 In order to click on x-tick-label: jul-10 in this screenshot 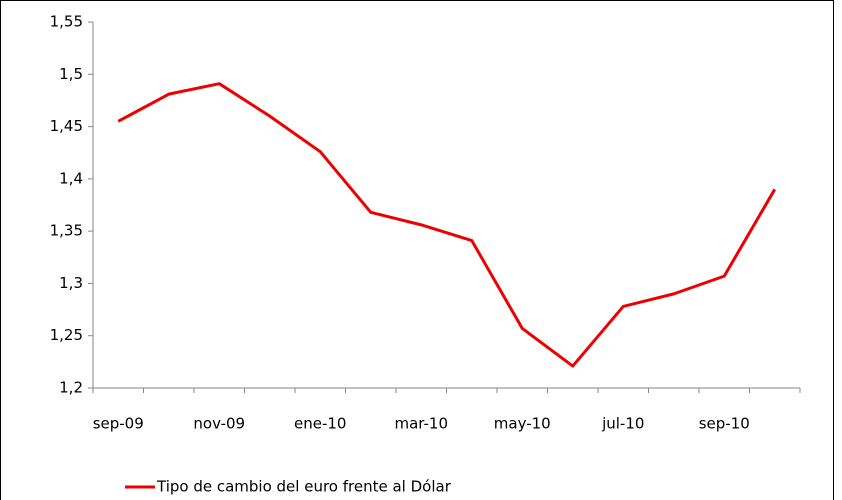, I will do `click(622, 424)`.